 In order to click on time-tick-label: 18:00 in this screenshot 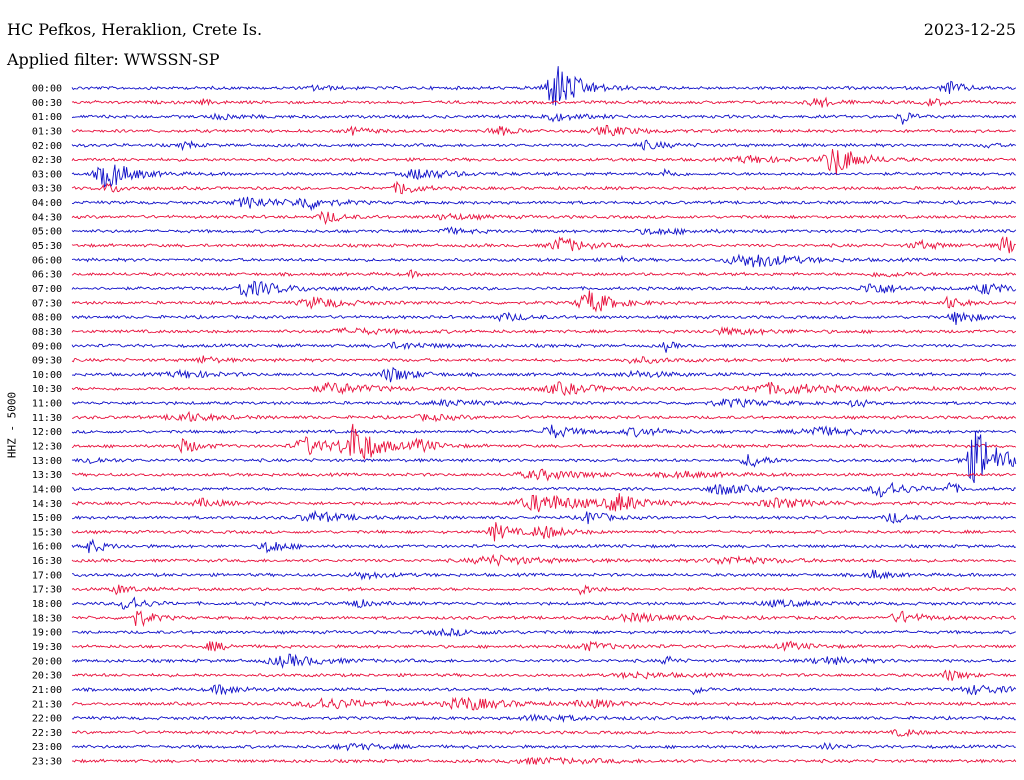, I will do `click(47, 604)`.